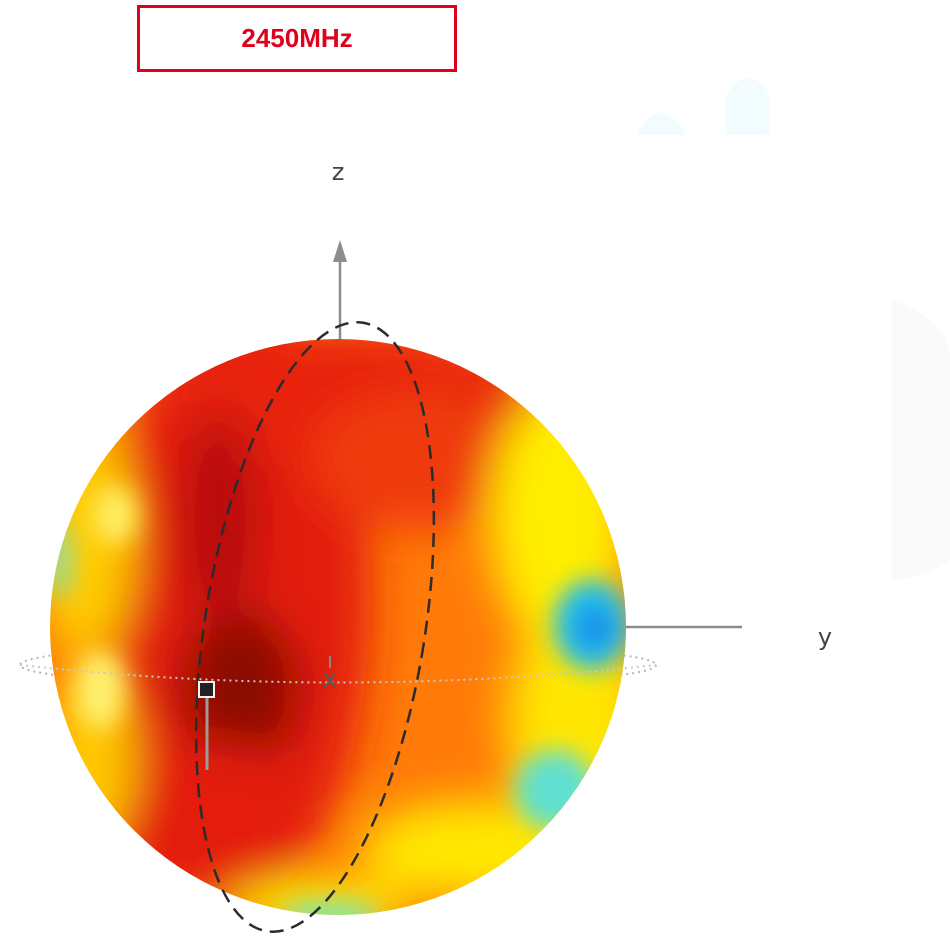 This screenshot has width=950, height=939. What do you see at coordinates (330, 679) in the screenshot?
I see `x-axis-label: x` at bounding box center [330, 679].